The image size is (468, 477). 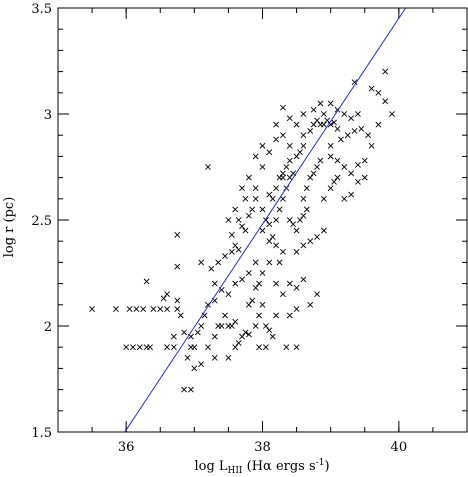 What do you see at coordinates (126, 447) in the screenshot?
I see `x-tick-label: 36` at bounding box center [126, 447].